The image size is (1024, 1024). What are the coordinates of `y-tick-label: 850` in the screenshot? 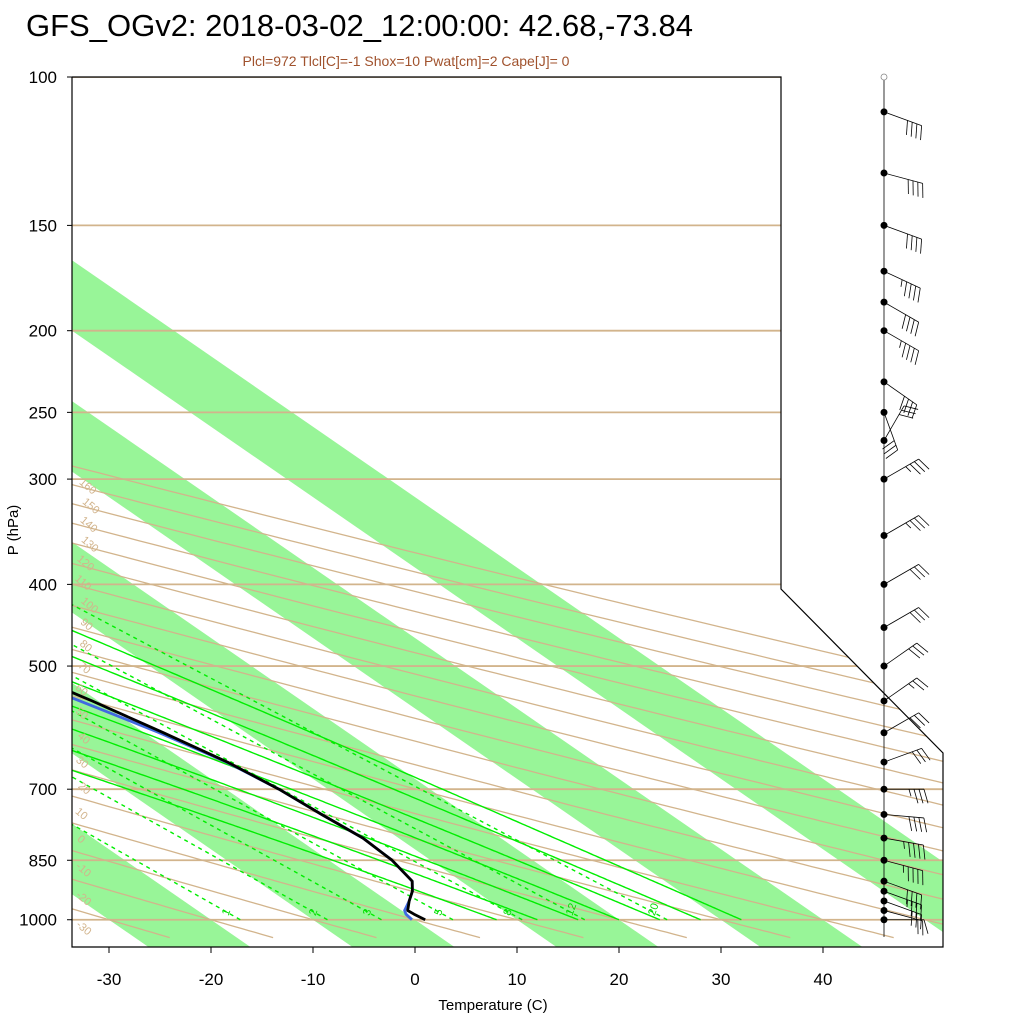 It's located at (43, 860).